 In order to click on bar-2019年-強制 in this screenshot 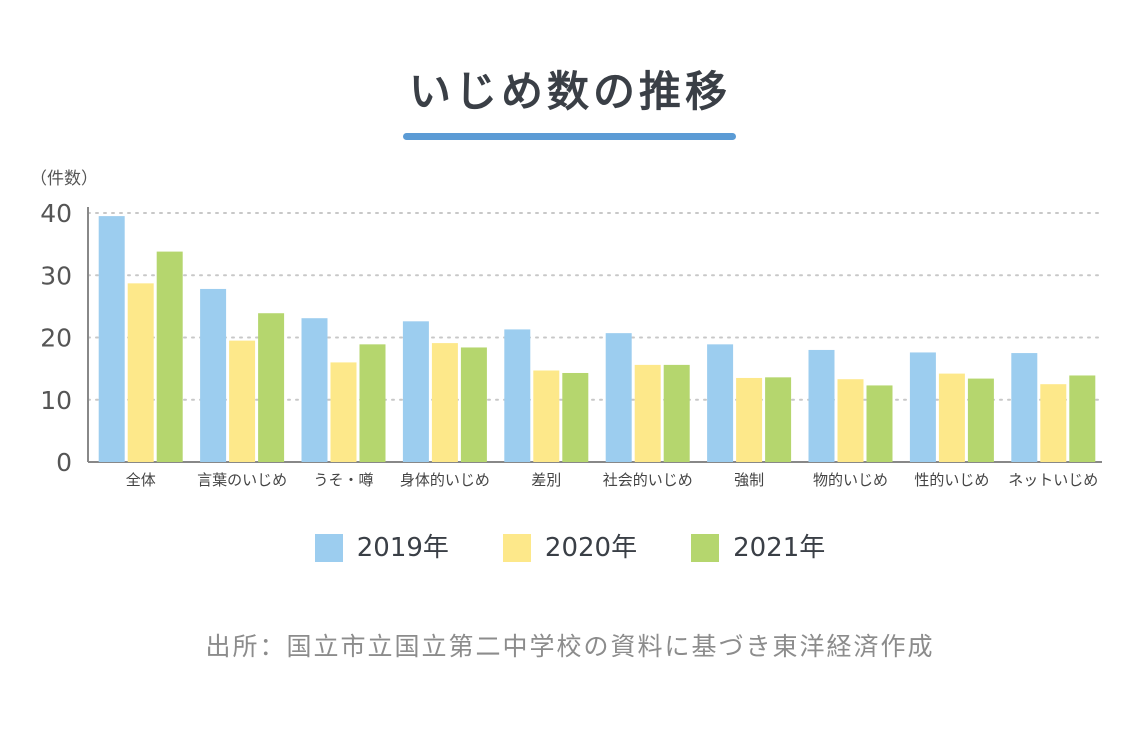, I will do `click(720, 403)`.